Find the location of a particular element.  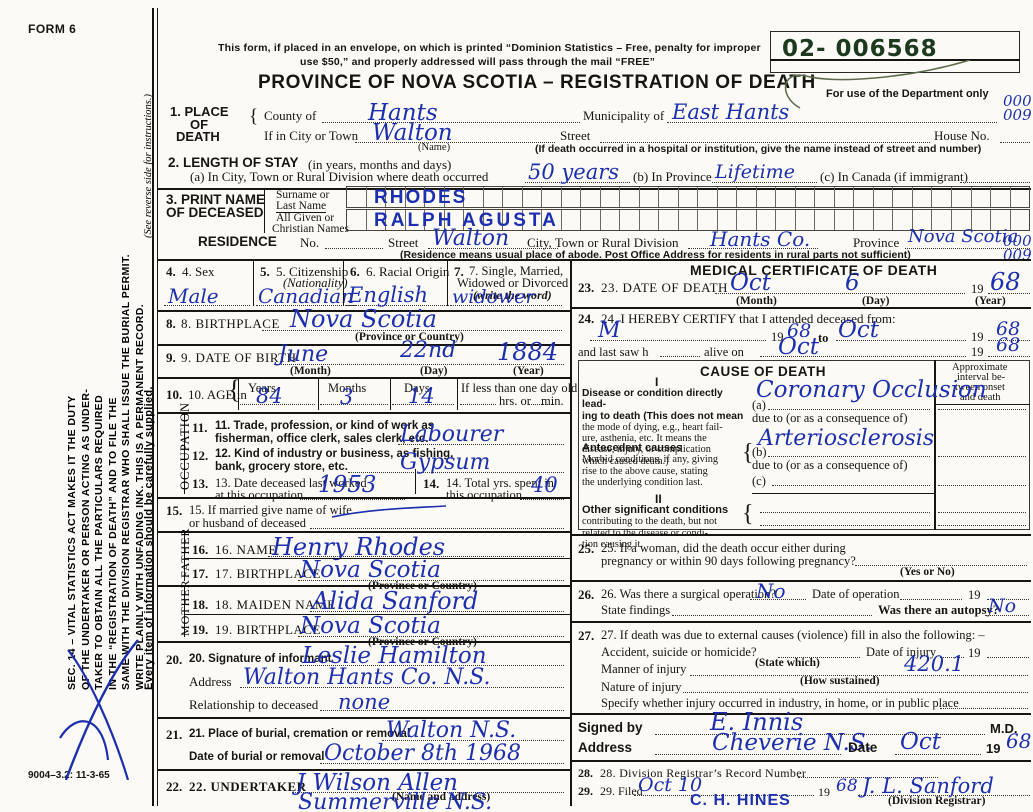

citizenship-rule is located at coordinates (306, 305).